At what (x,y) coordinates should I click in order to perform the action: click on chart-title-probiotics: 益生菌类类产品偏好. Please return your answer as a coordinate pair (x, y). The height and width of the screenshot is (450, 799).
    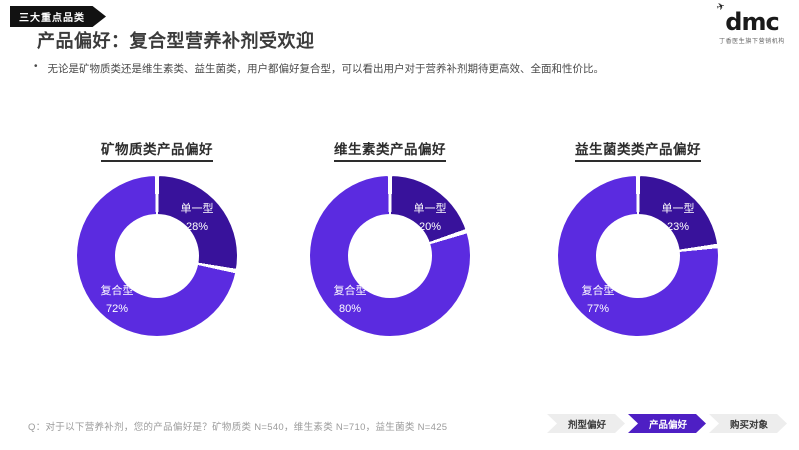
    Looking at the image, I should click on (638, 150).